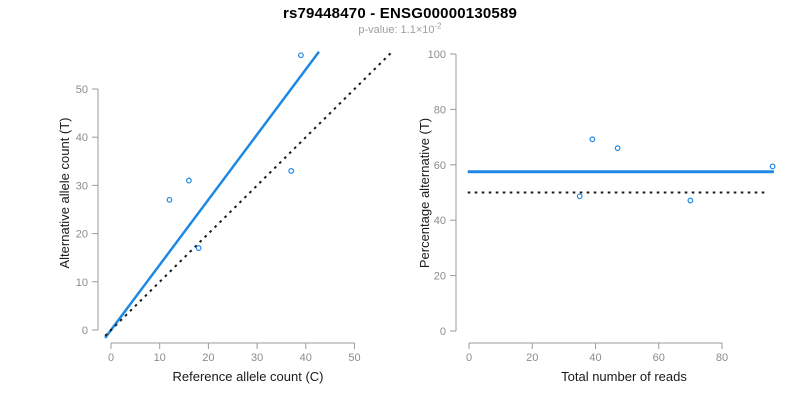 This screenshot has width=800, height=400. What do you see at coordinates (82, 186) in the screenshot?
I see `y-tick-label: 30` at bounding box center [82, 186].